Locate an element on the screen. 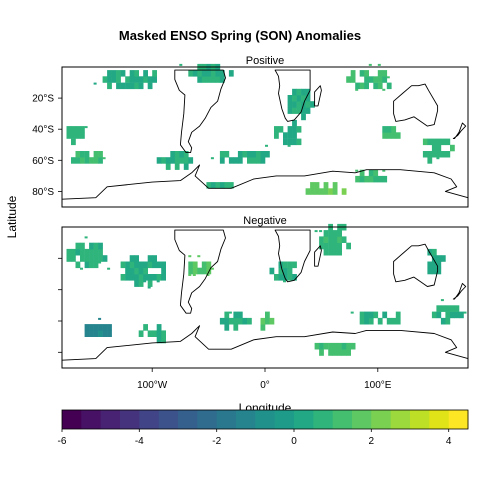 This screenshot has height=480, width=480. x-axis-ticks: 100°W 0° 100°E is located at coordinates (264, 379).